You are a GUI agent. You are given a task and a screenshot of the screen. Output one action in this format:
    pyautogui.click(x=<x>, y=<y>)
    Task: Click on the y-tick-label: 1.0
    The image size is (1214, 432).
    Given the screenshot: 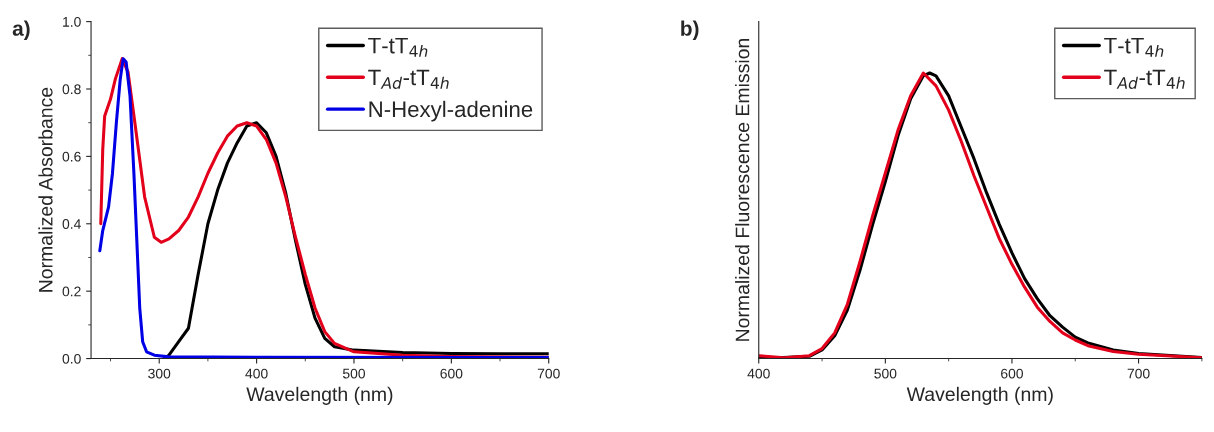 What is the action you would take?
    pyautogui.click(x=72, y=21)
    